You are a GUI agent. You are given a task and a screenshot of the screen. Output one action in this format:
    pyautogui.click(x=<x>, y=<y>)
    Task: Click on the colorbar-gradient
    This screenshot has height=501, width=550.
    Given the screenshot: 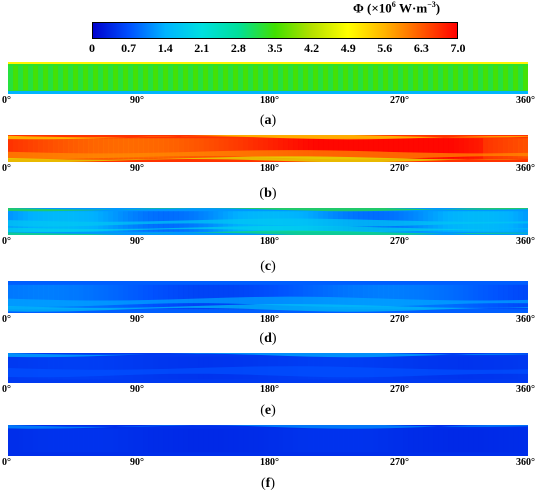 What is the action you would take?
    pyautogui.click(x=275, y=30)
    